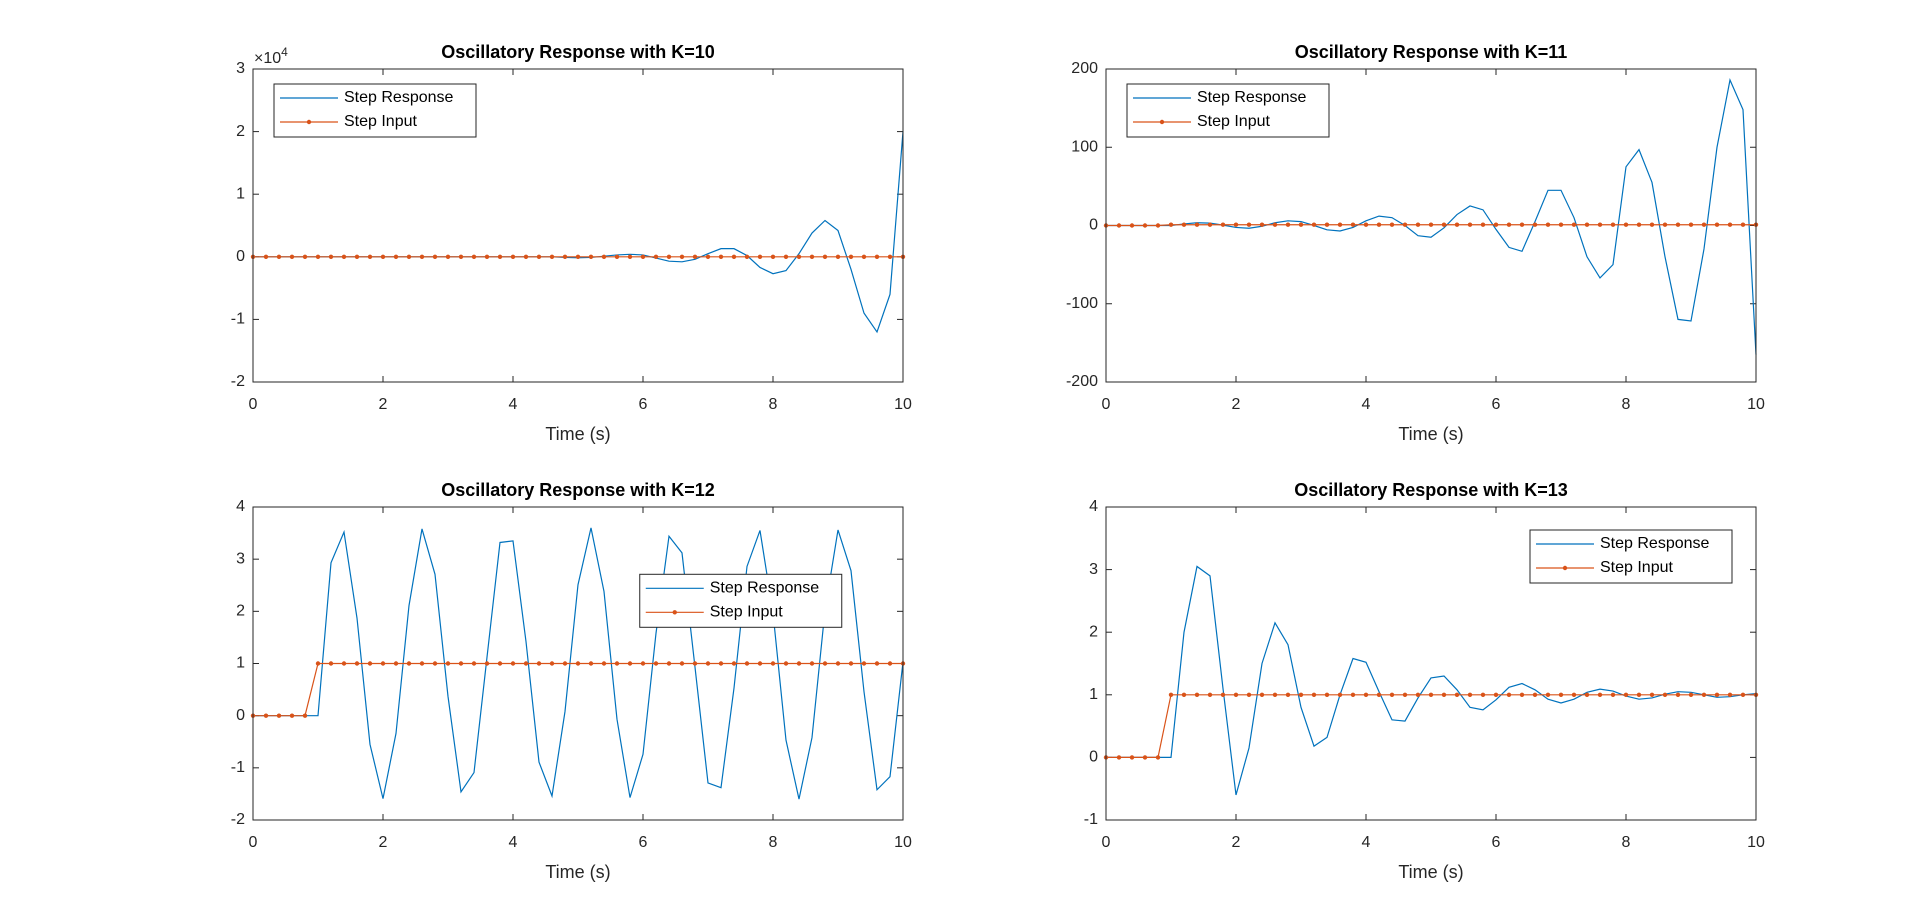 This screenshot has height=911, width=1920. What do you see at coordinates (1082, 381) in the screenshot?
I see `y-tick-label: -200` at bounding box center [1082, 381].